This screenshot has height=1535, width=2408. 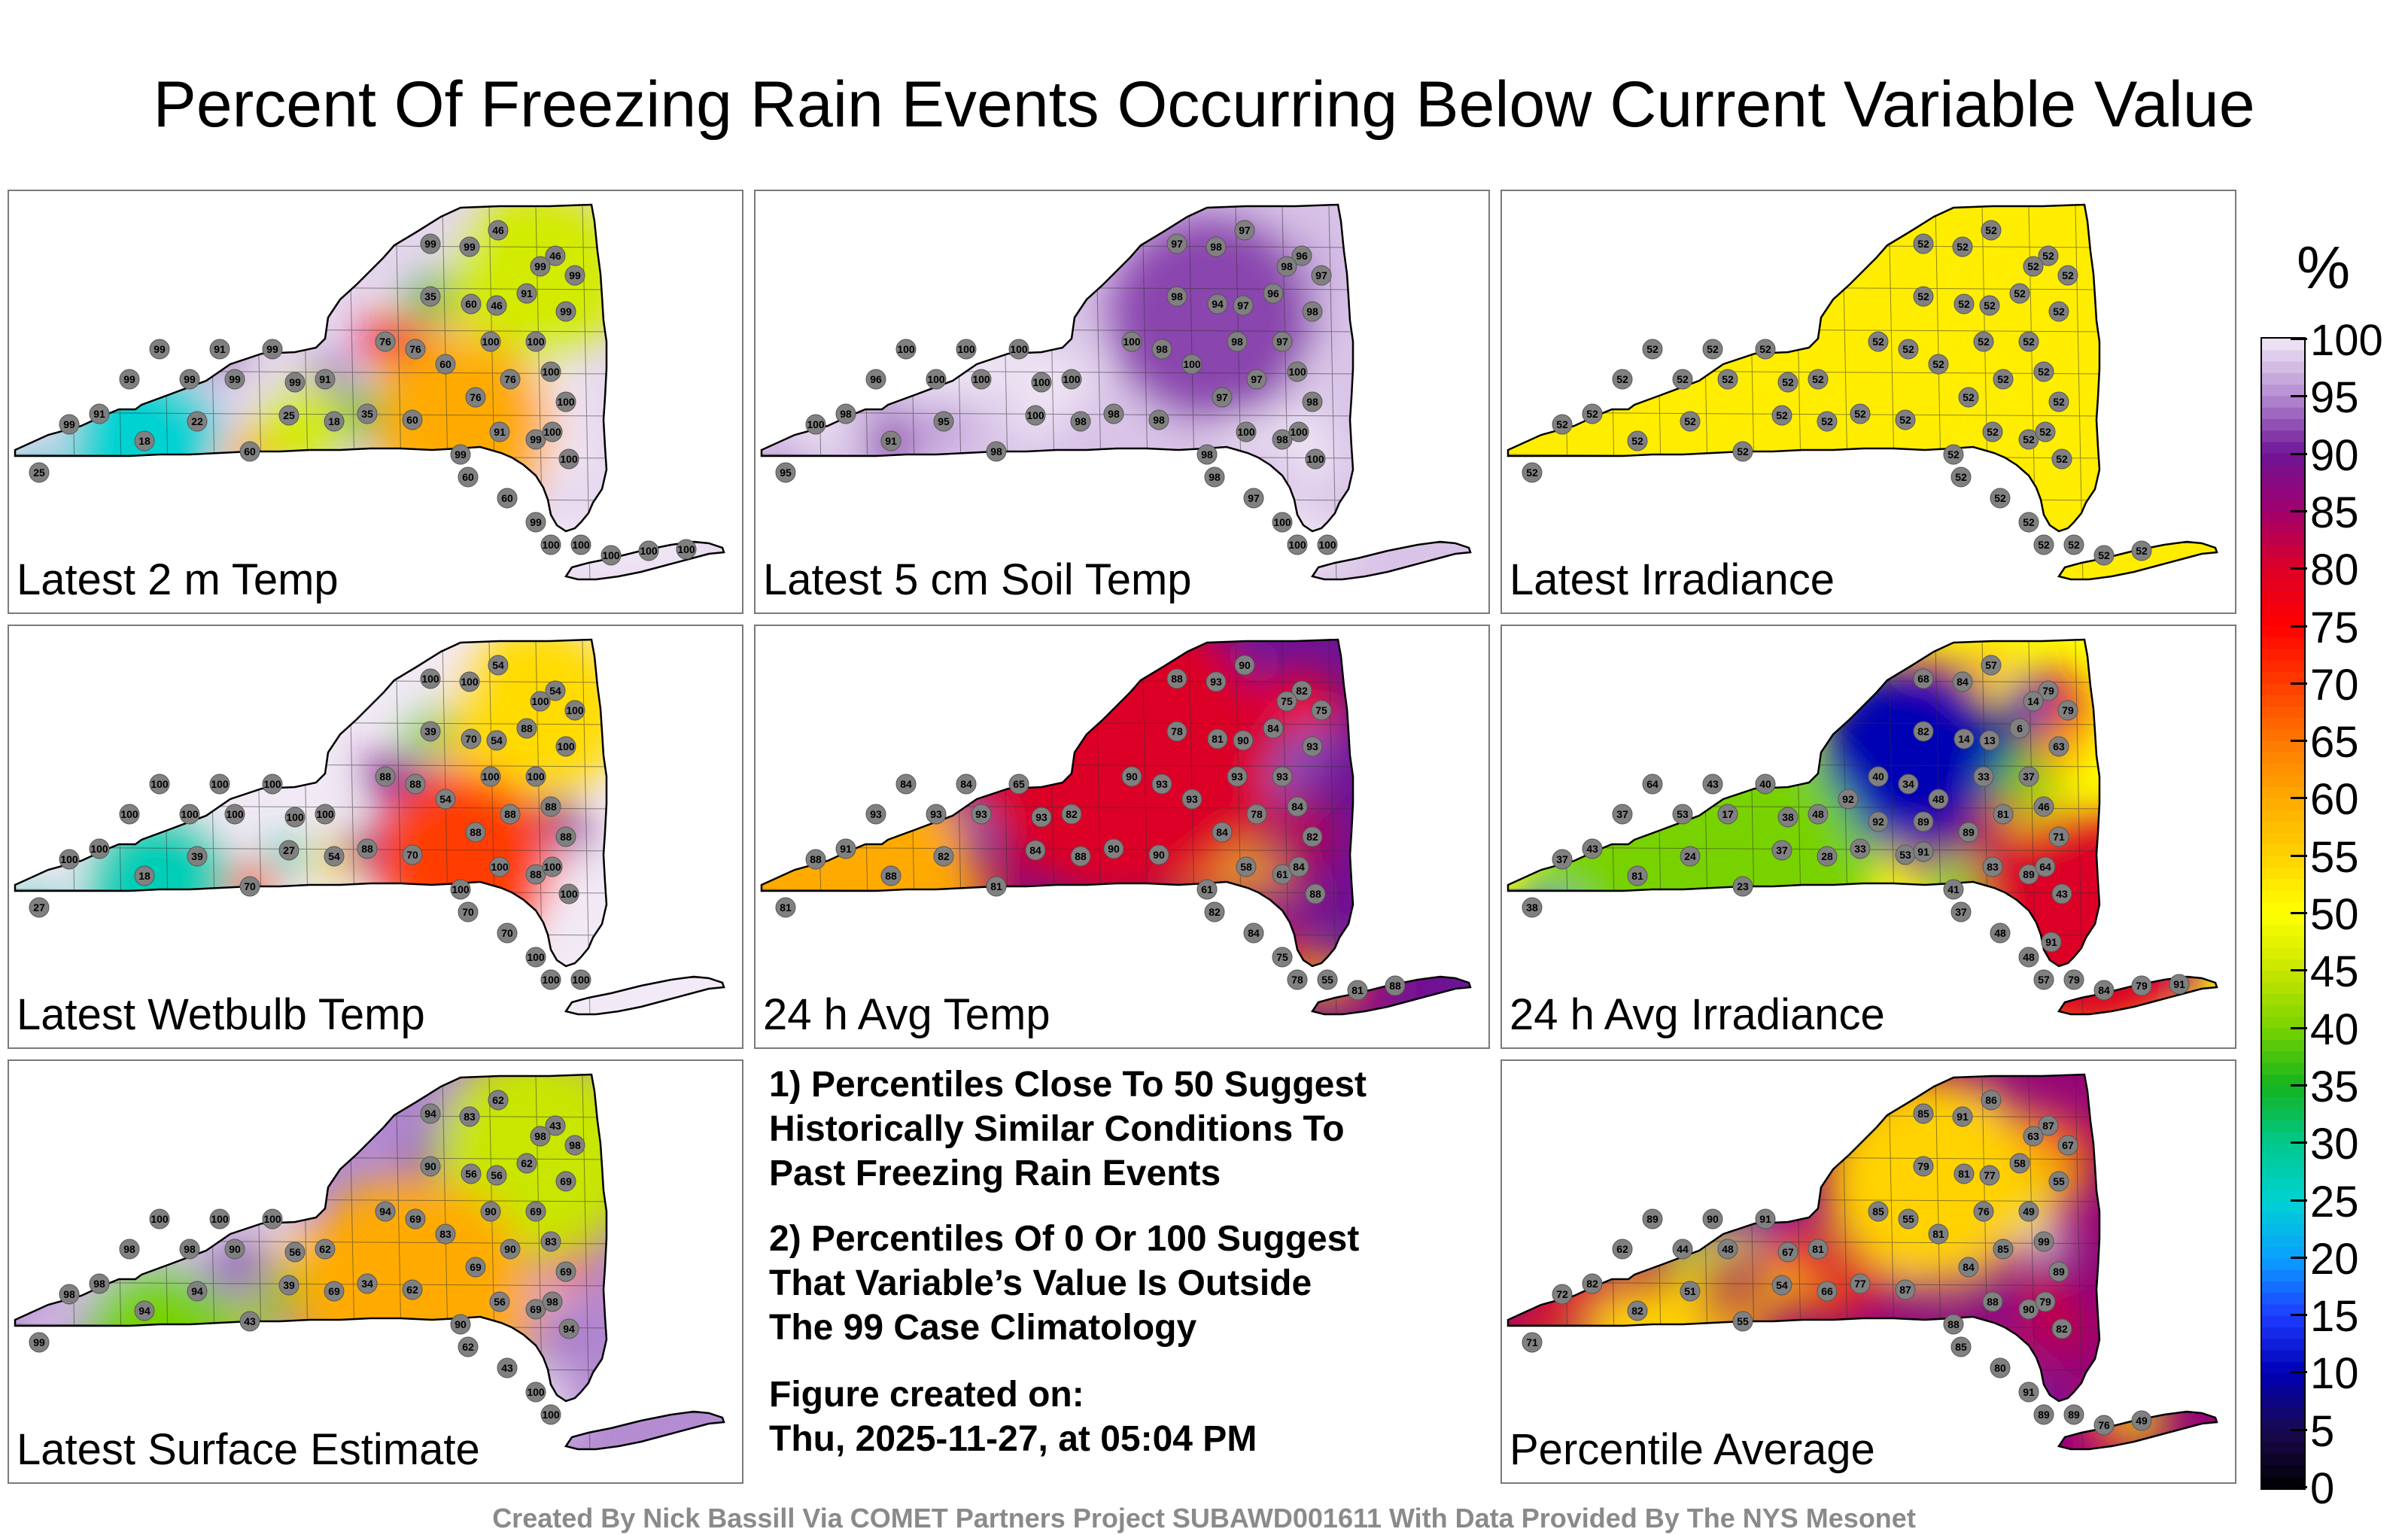 I want to click on station-value: 48, so click(x=1938, y=799).